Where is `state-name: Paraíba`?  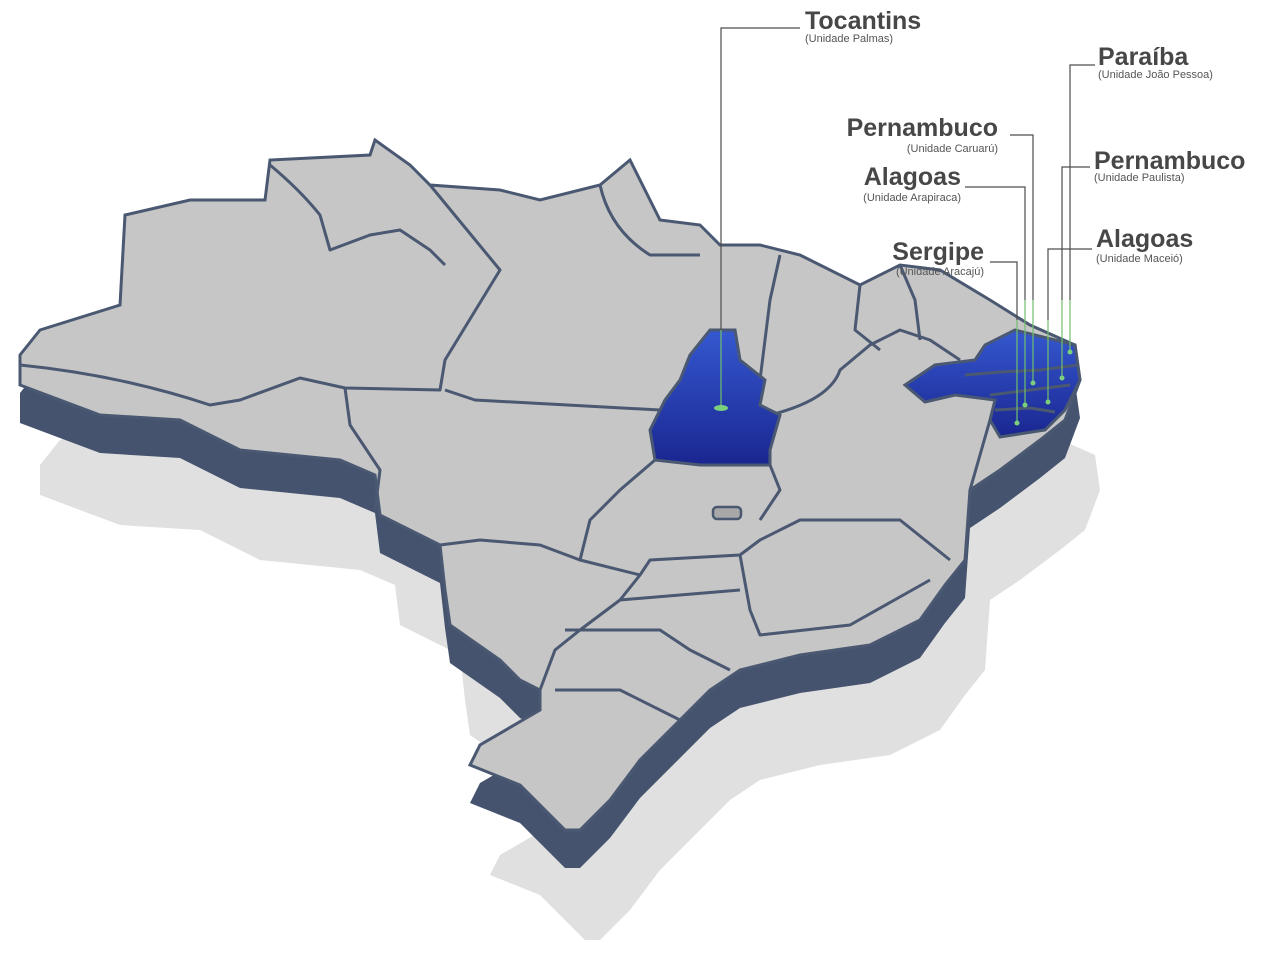 state-name: Paraíba is located at coordinates (1143, 57).